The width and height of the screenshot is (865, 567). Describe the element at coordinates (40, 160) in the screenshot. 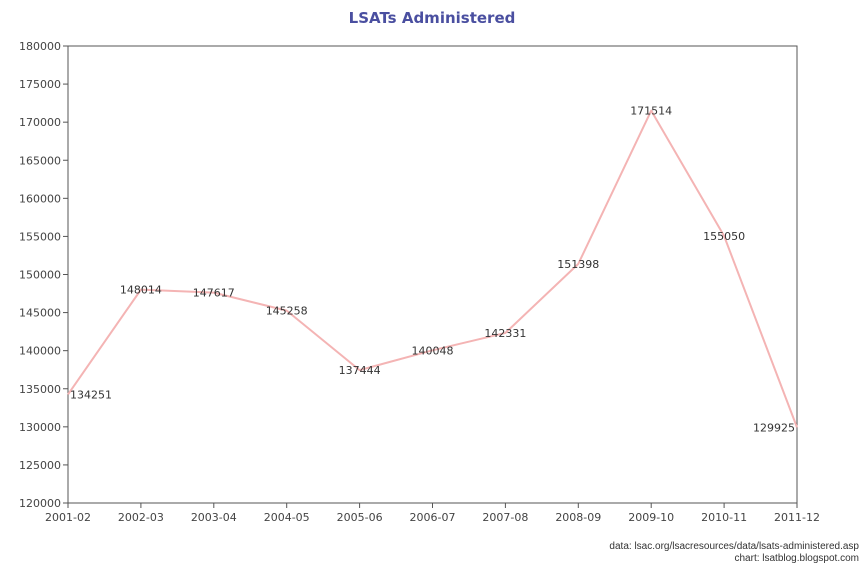

I see `y-tick-label: 165000` at that location.